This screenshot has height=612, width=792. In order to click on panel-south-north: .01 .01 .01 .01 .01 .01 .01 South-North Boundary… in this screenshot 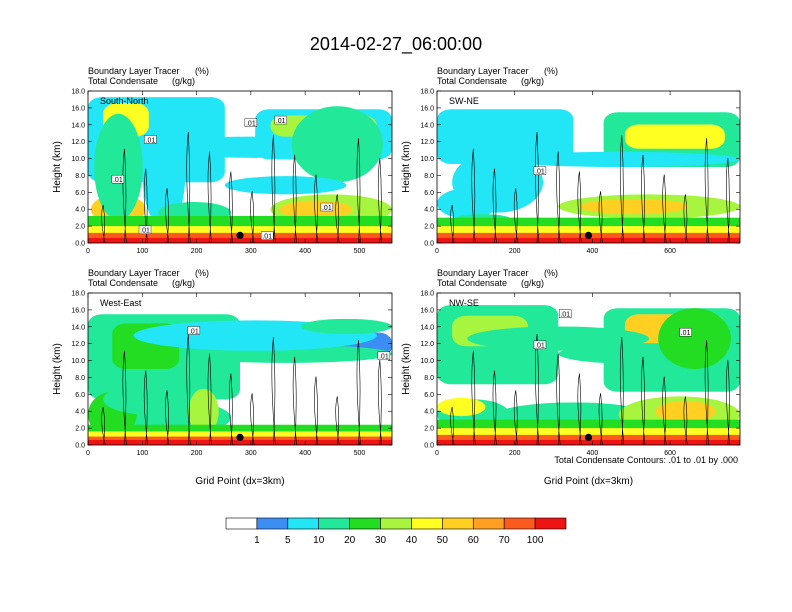, I will do `click(222, 160)`.